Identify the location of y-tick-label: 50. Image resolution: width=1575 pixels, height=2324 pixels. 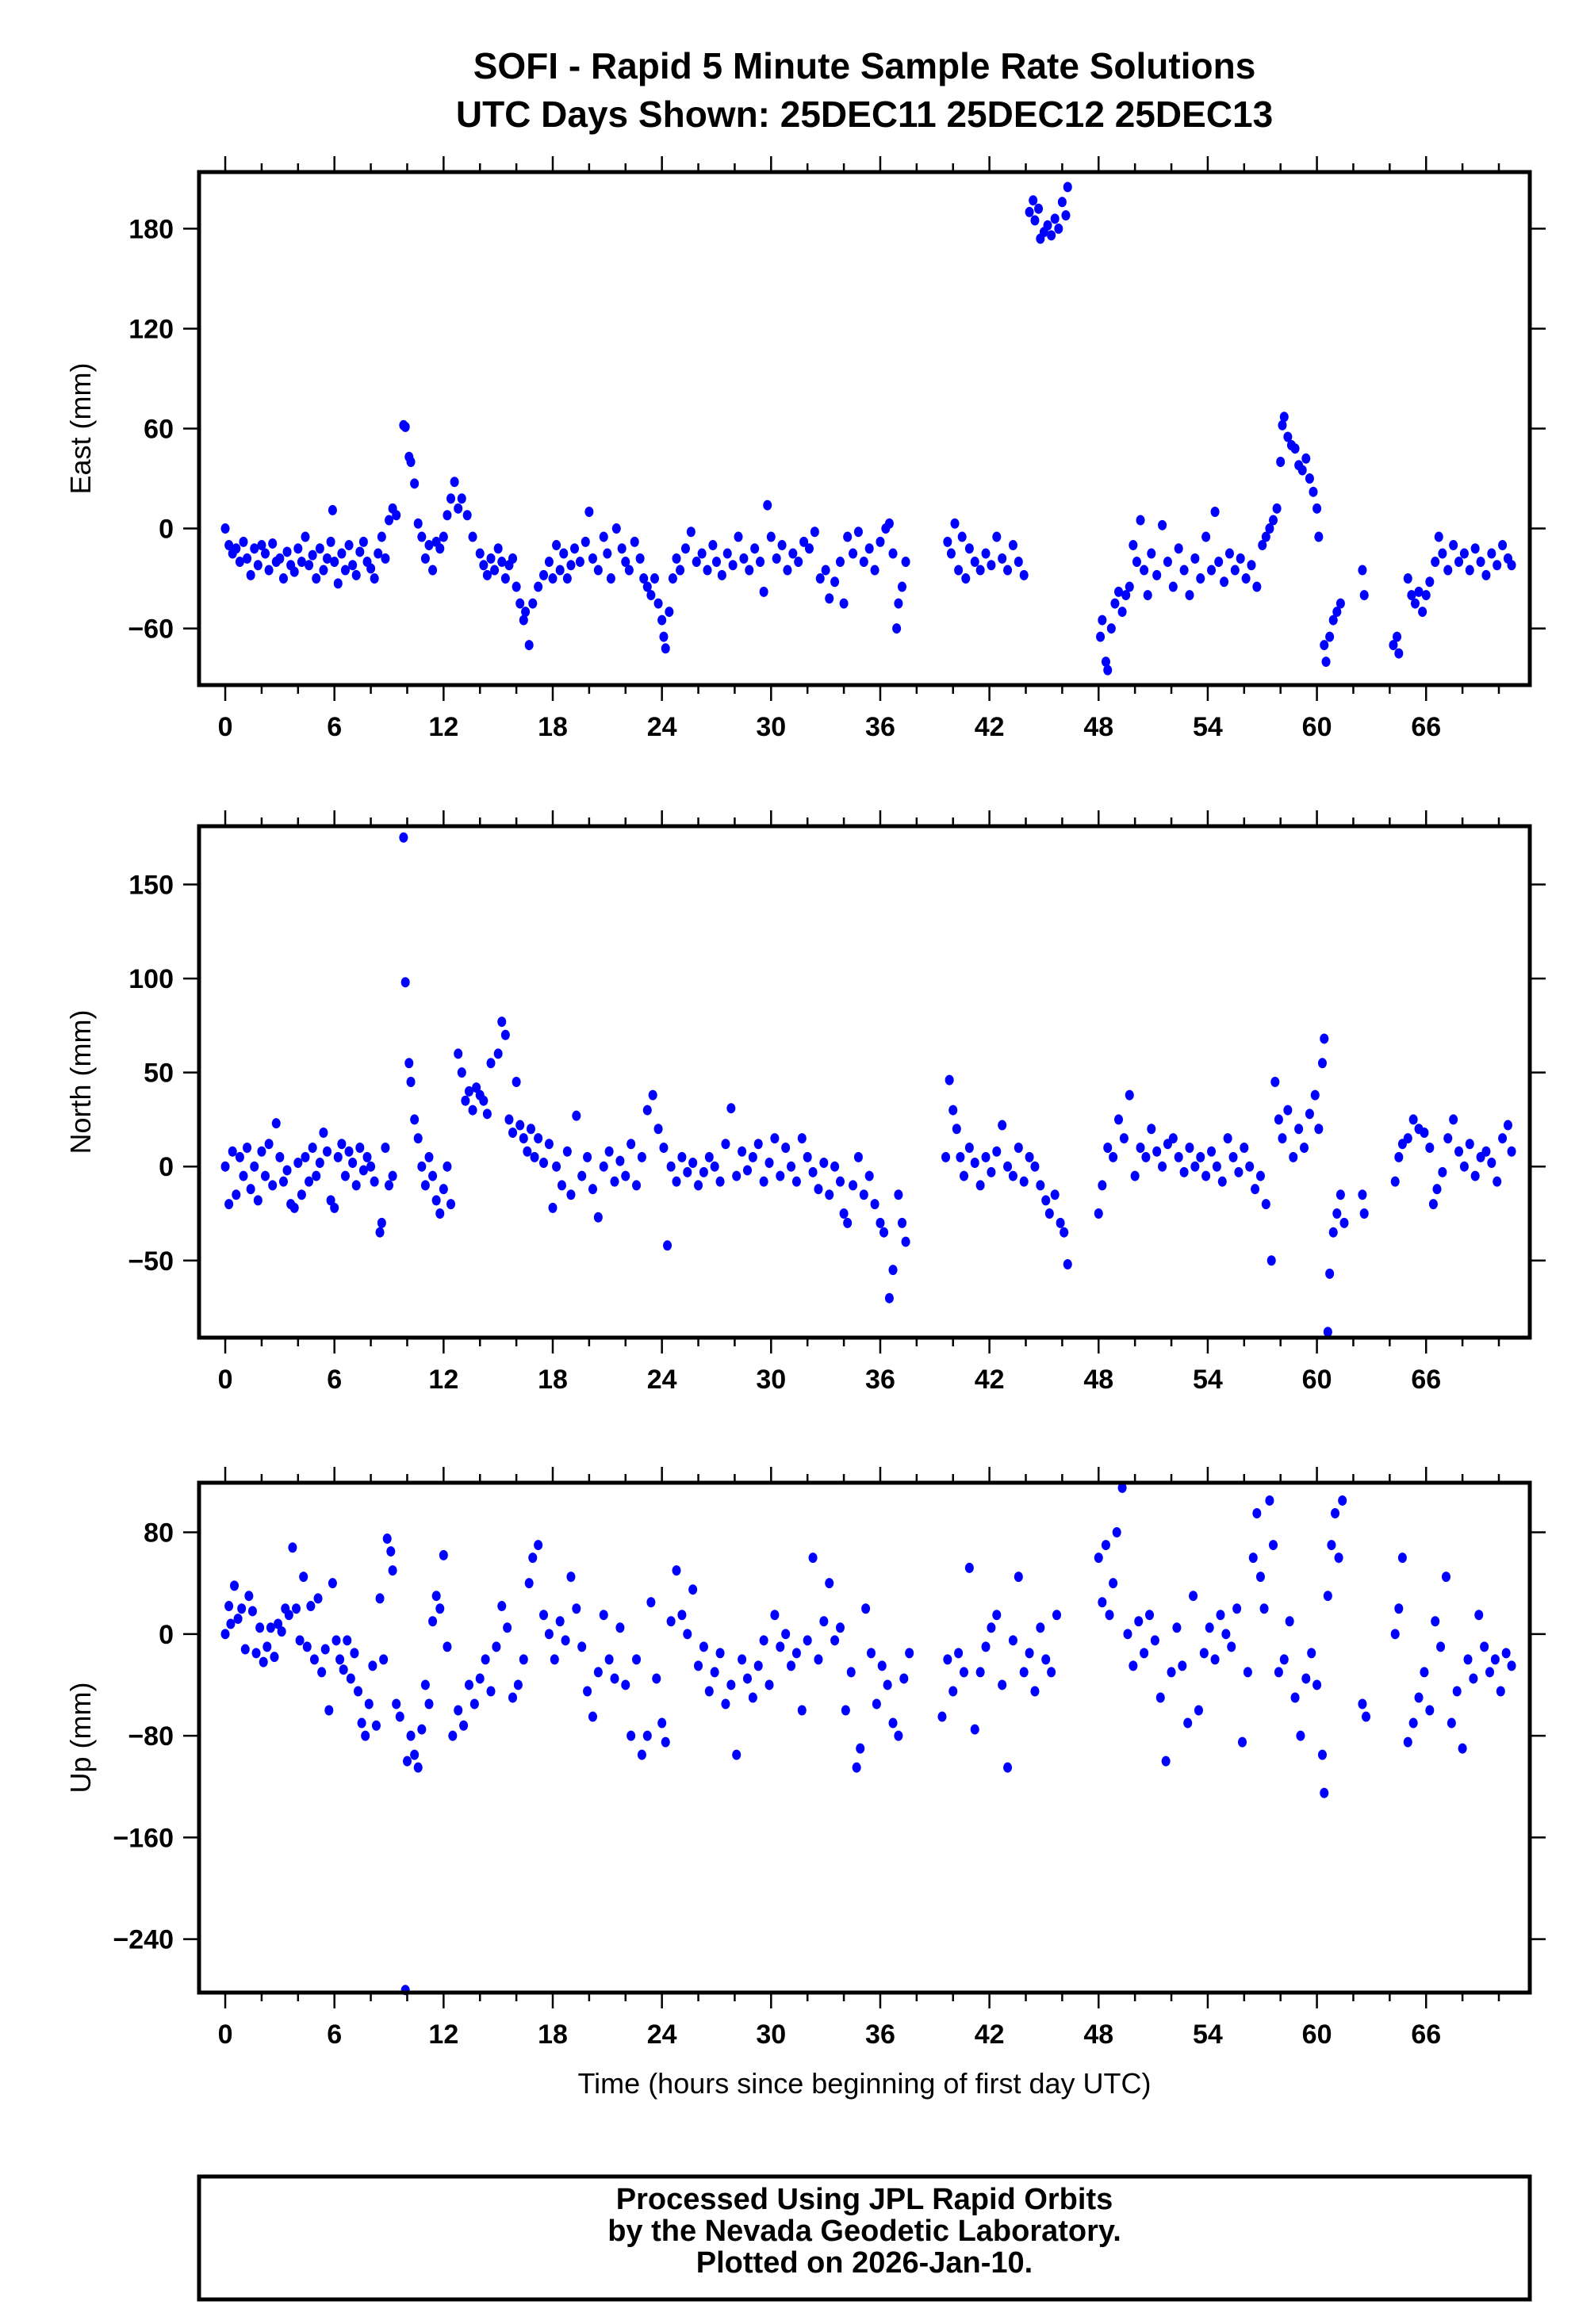
(159, 1074).